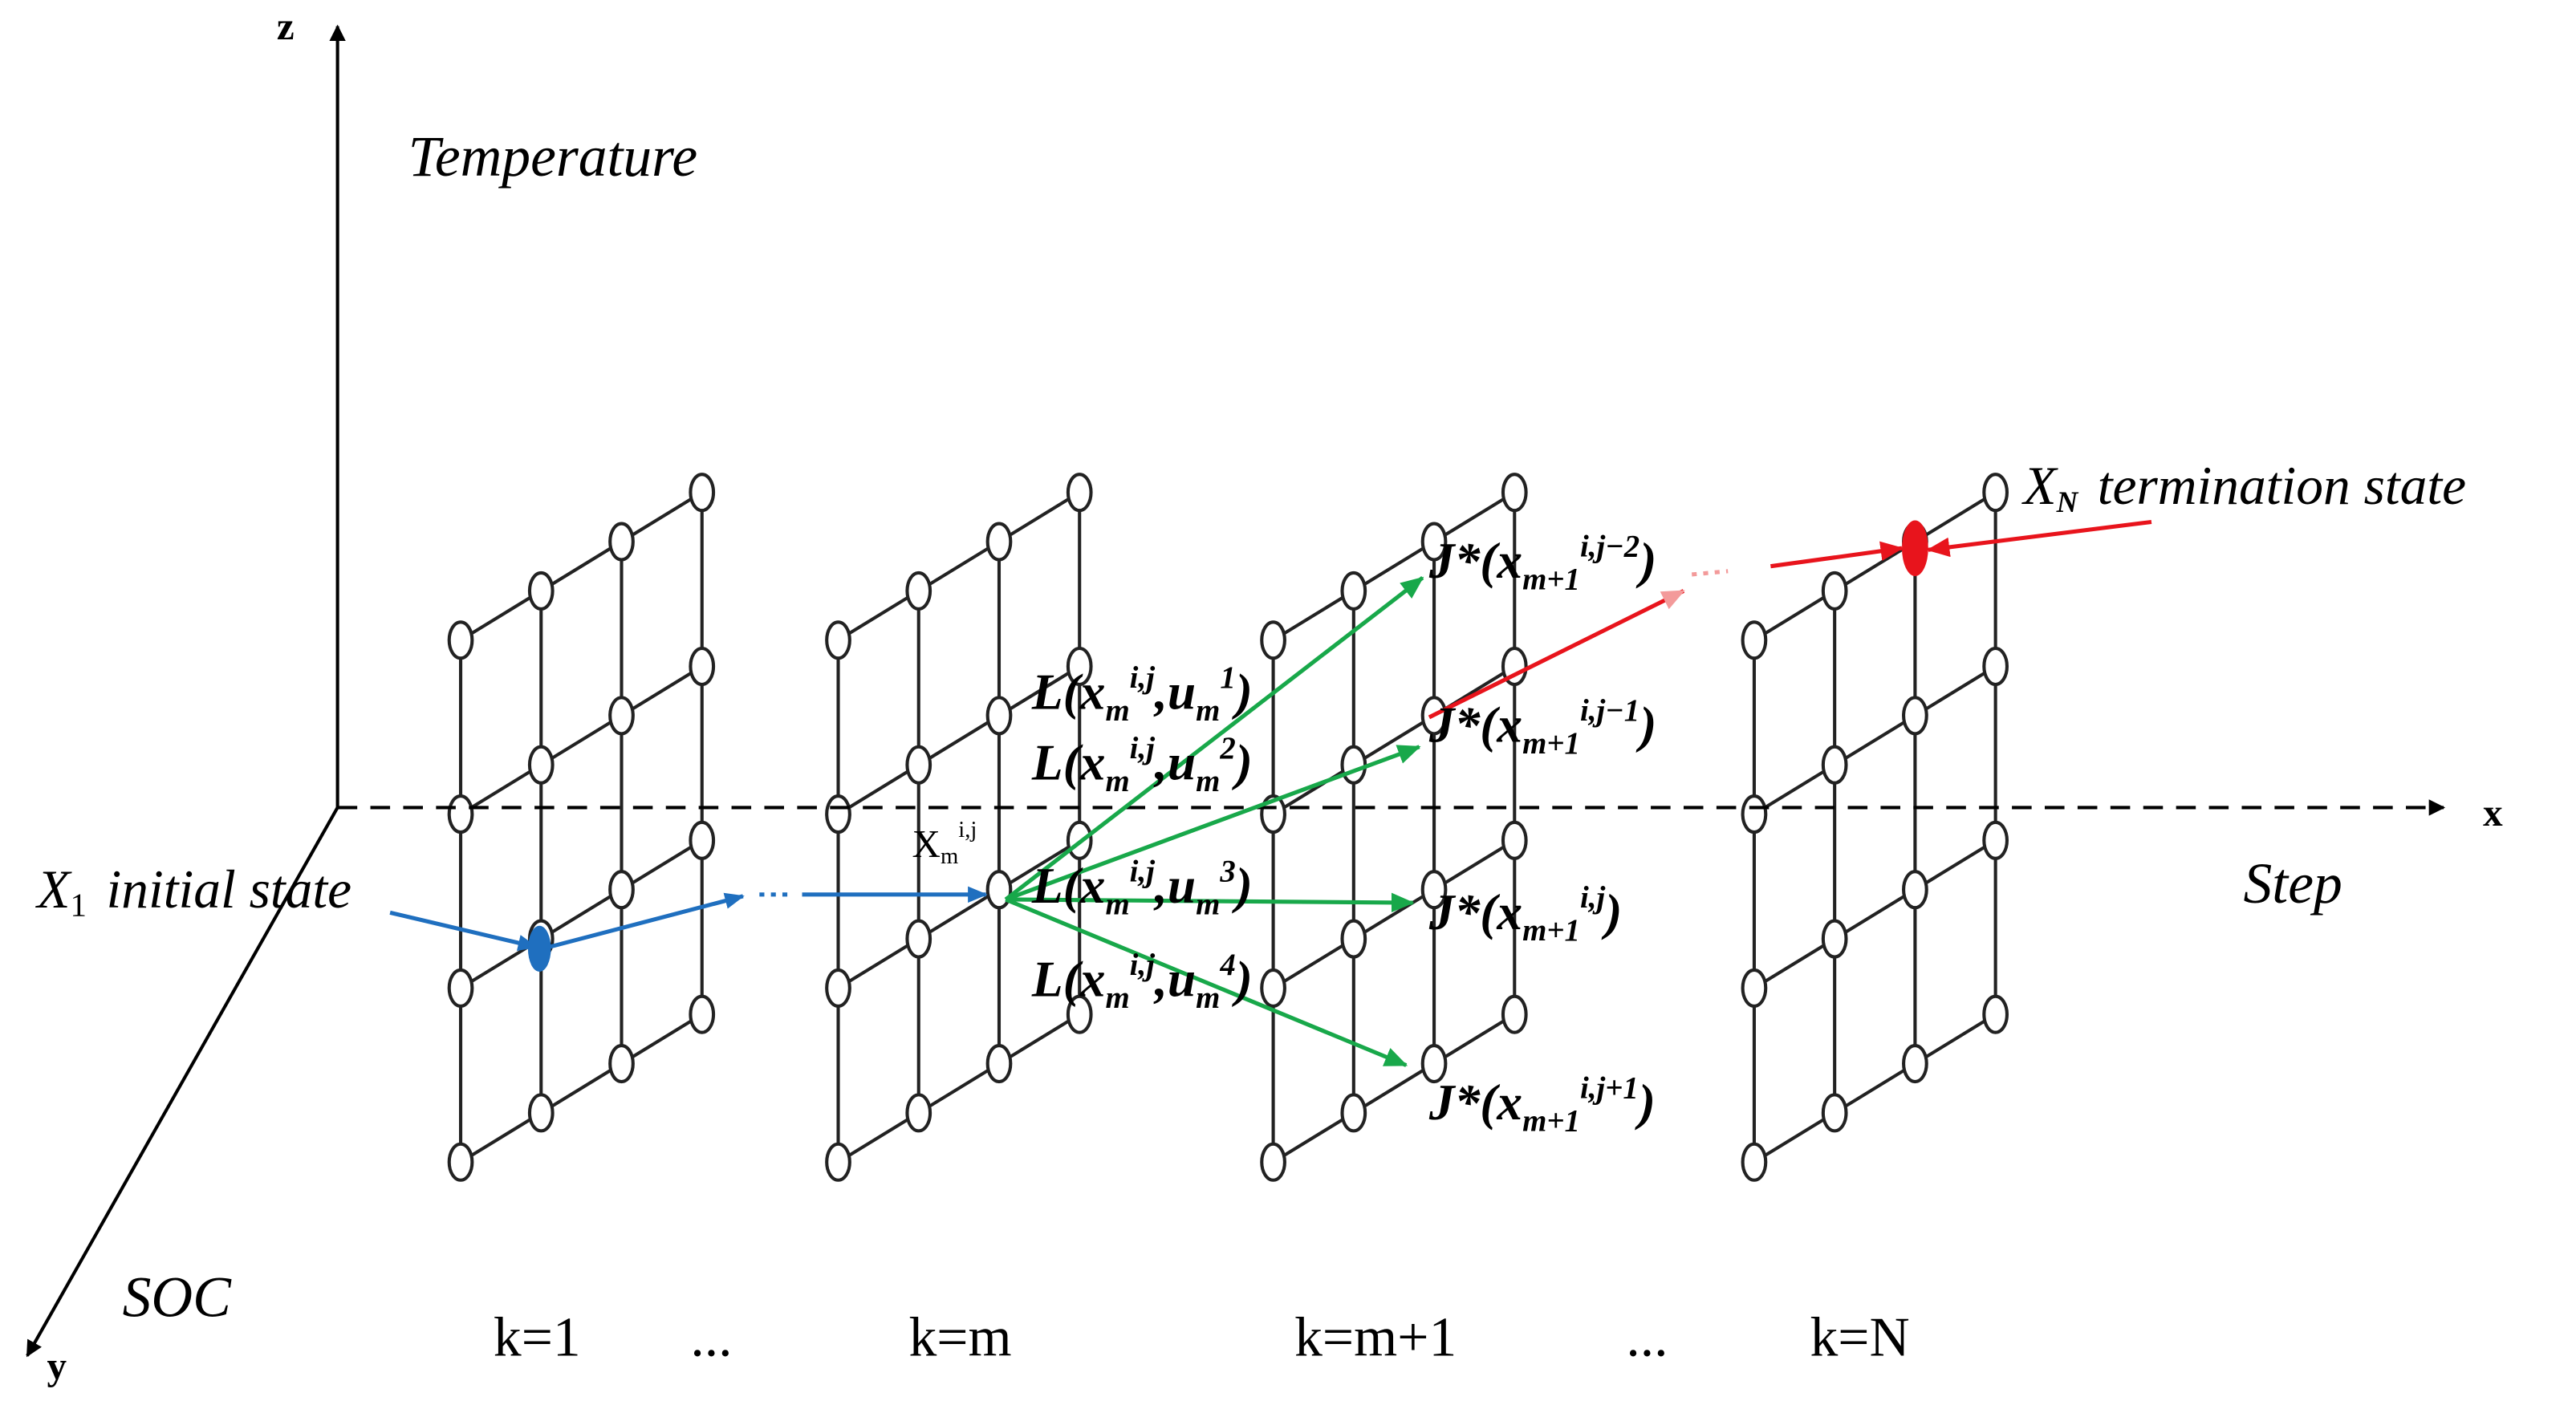  I want to click on head: L(x, so click(1069, 885).